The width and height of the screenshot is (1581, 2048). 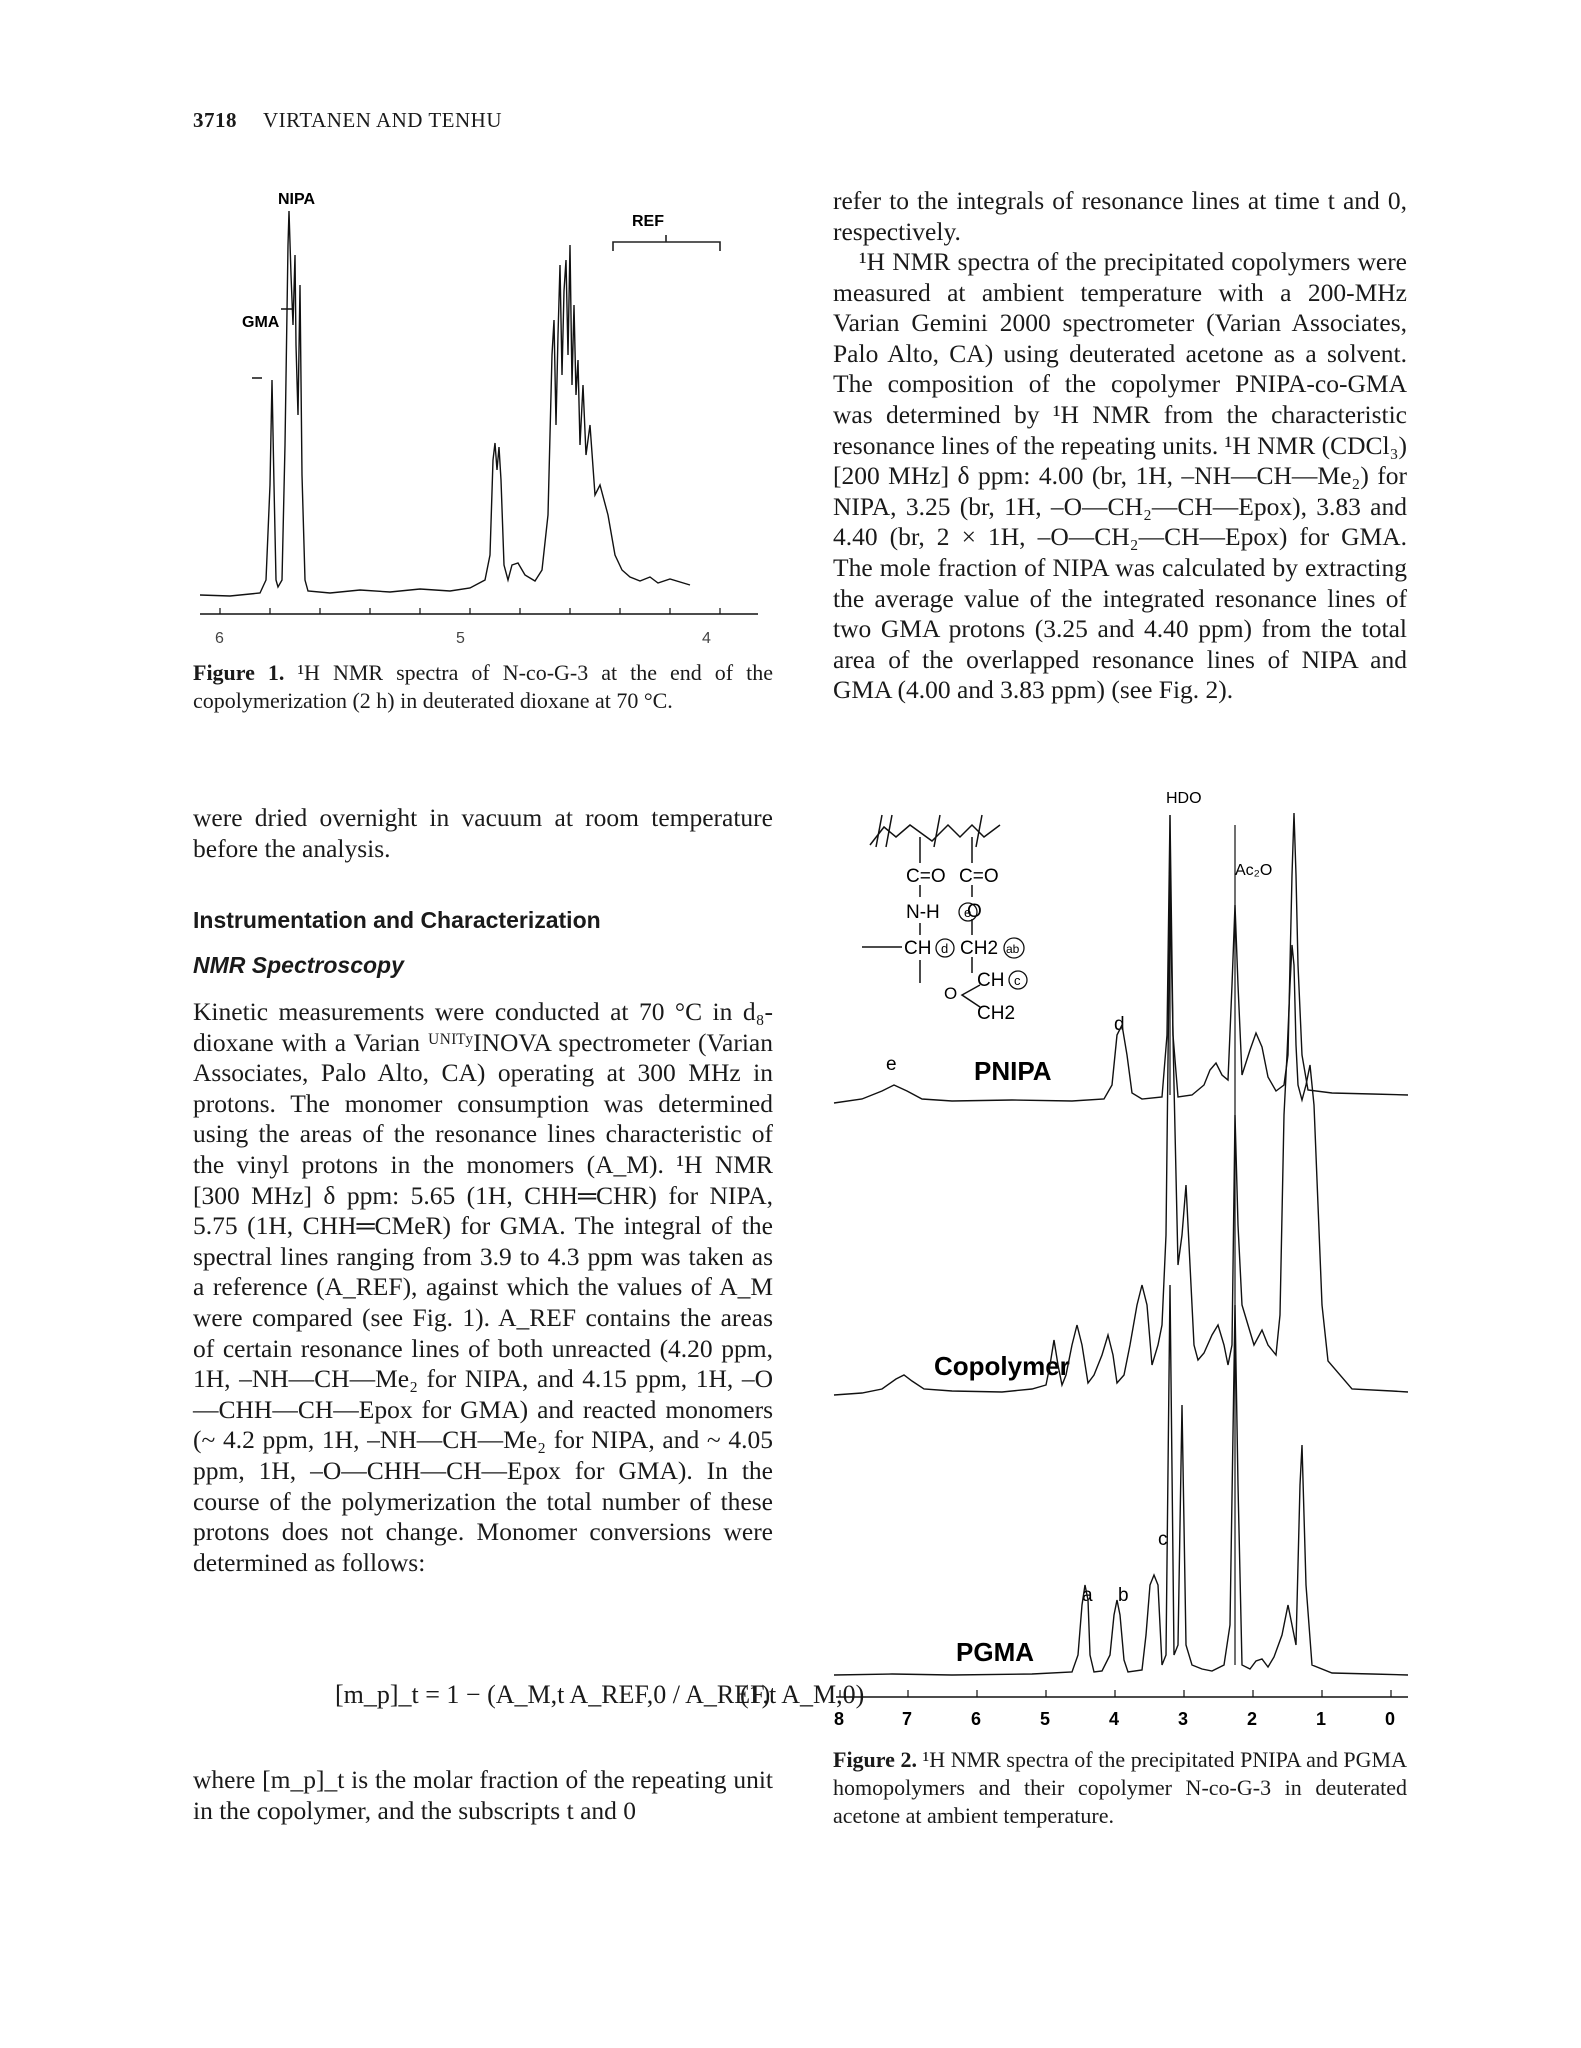 I want to click on fig2-ch2ab: CH2, so click(x=979, y=948).